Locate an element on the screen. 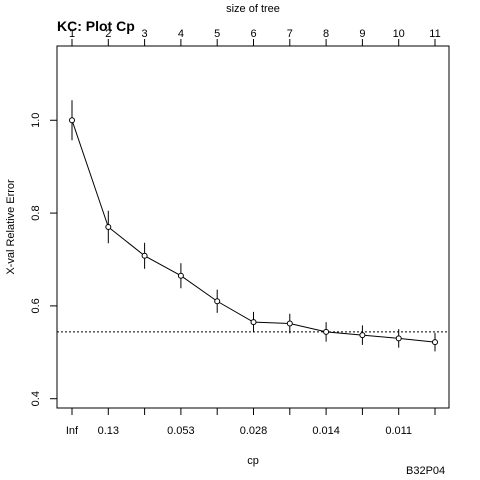 The width and height of the screenshot is (480, 480). chart-title: KC: Plot Cp is located at coordinates (96, 26).